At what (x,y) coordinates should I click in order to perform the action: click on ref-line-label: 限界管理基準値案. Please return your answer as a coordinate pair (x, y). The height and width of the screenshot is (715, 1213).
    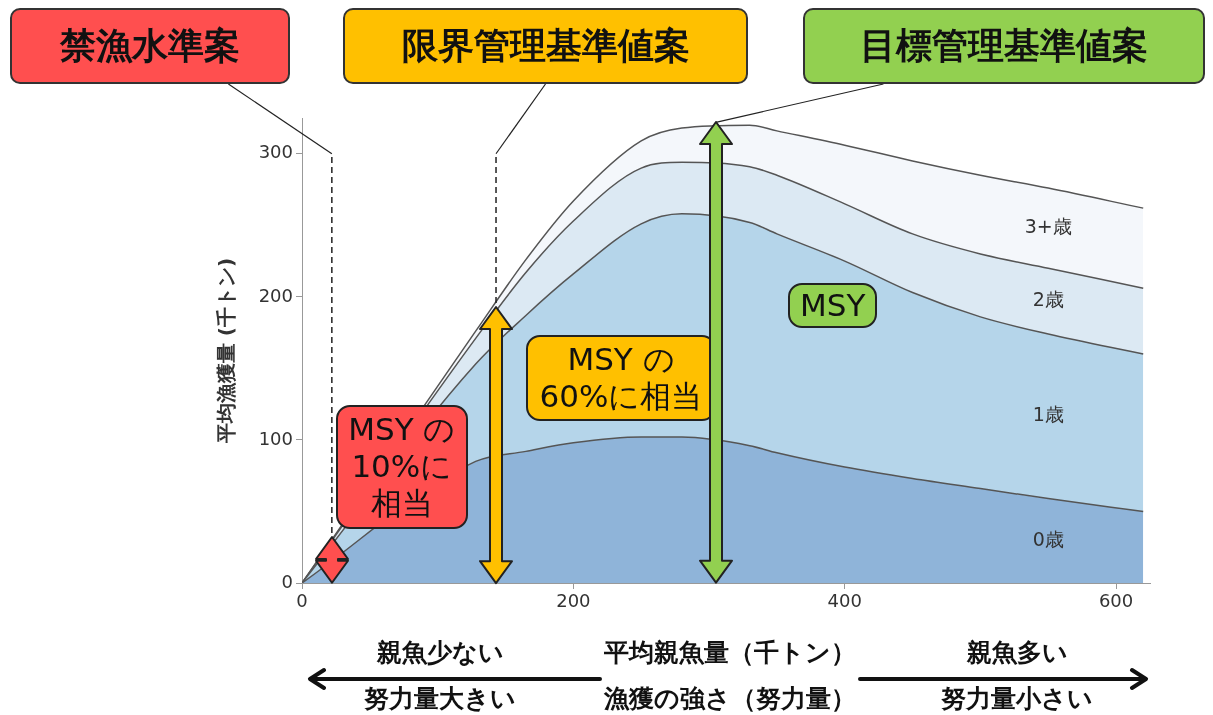
    Looking at the image, I should click on (545, 46).